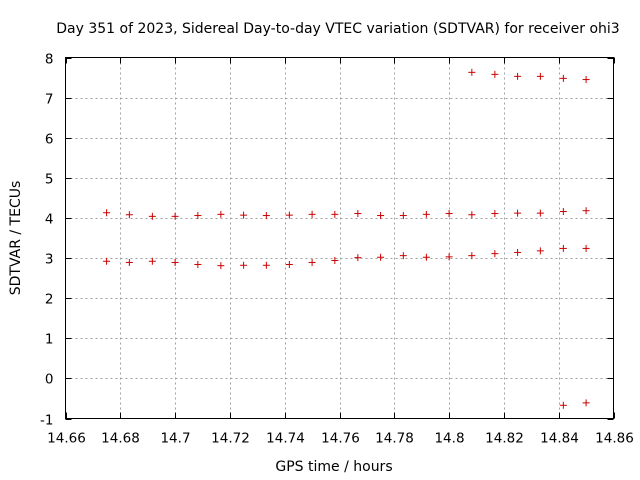 The image size is (640, 480). I want to click on x-tick-label: 14.68, so click(120, 439).